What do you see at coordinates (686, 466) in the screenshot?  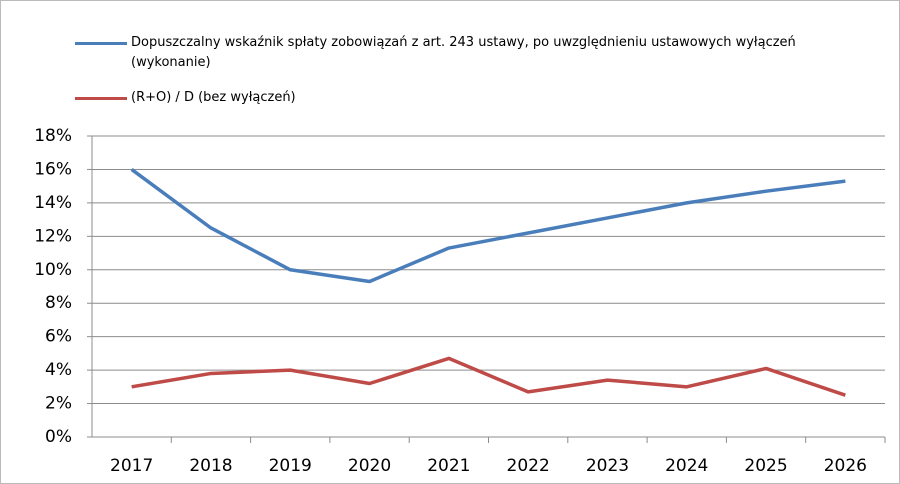 I see `x-tick-label: 2024` at bounding box center [686, 466].